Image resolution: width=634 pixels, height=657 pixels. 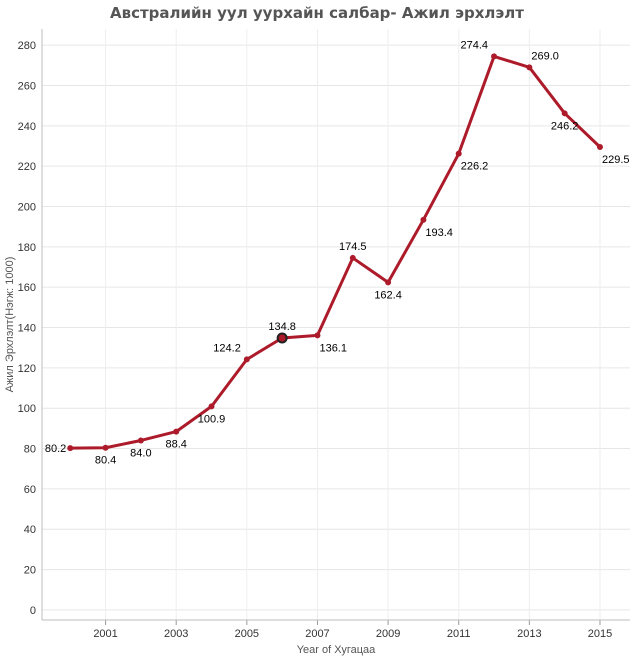 What do you see at coordinates (176, 634) in the screenshot?
I see `x-tick-label: 2003` at bounding box center [176, 634].